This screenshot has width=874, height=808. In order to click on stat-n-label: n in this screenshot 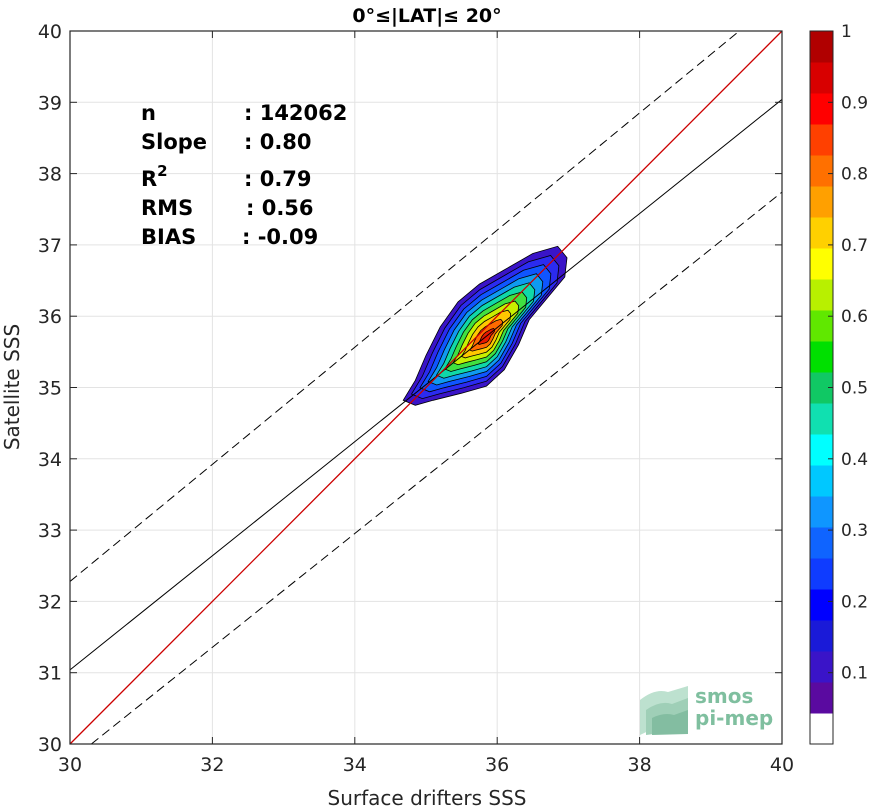, I will do `click(148, 113)`.